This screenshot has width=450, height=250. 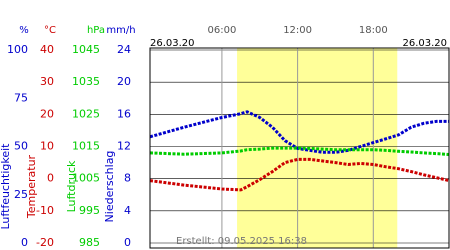 What do you see at coordinates (373, 30) in the screenshot?
I see `x-tick-label: 18:00` at bounding box center [373, 30].